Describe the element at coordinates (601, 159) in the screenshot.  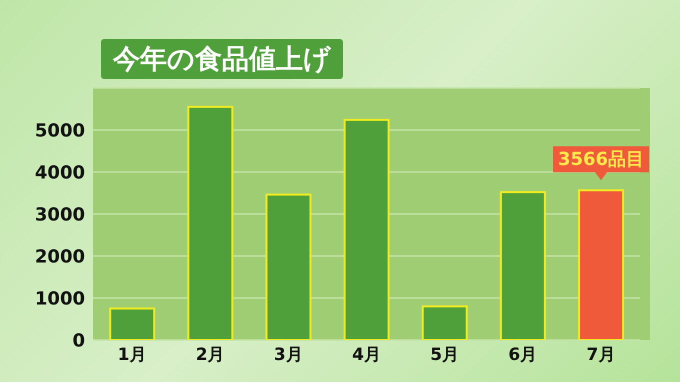
I see `data-label: 3566品目` at that location.